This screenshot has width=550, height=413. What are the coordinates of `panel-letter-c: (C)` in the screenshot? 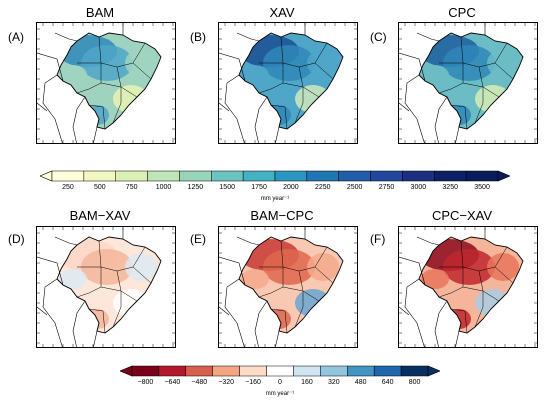 It's located at (378, 37).